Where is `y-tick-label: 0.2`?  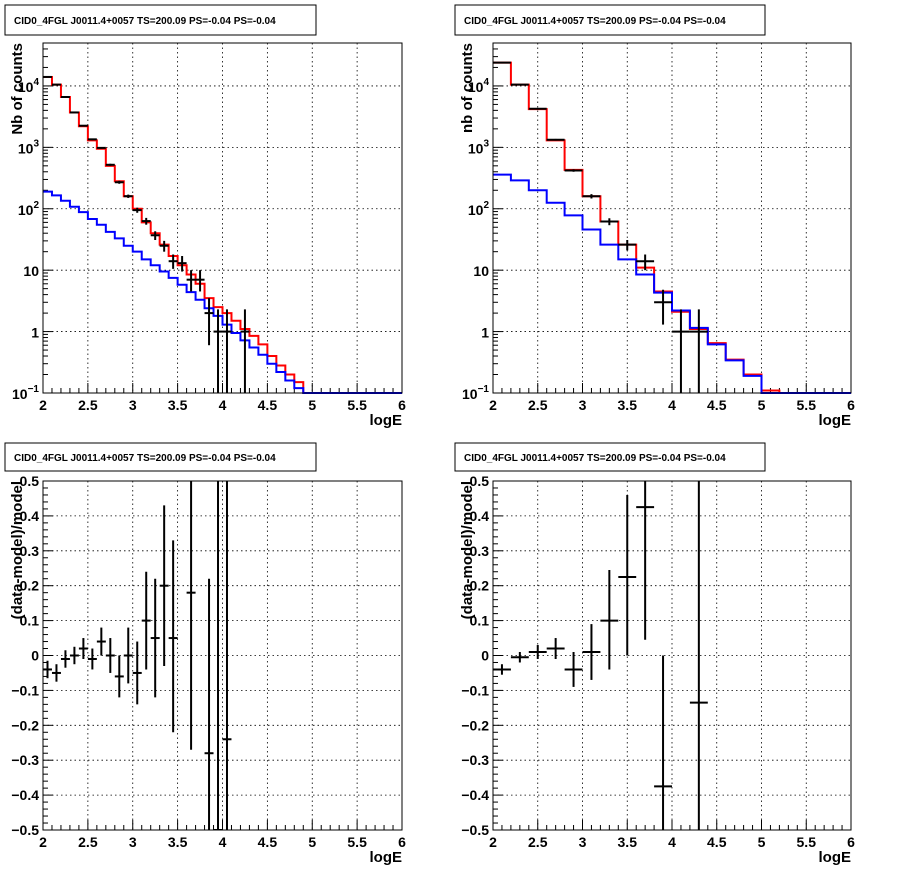
y-tick-label: 0.2 is located at coordinates (30, 586).